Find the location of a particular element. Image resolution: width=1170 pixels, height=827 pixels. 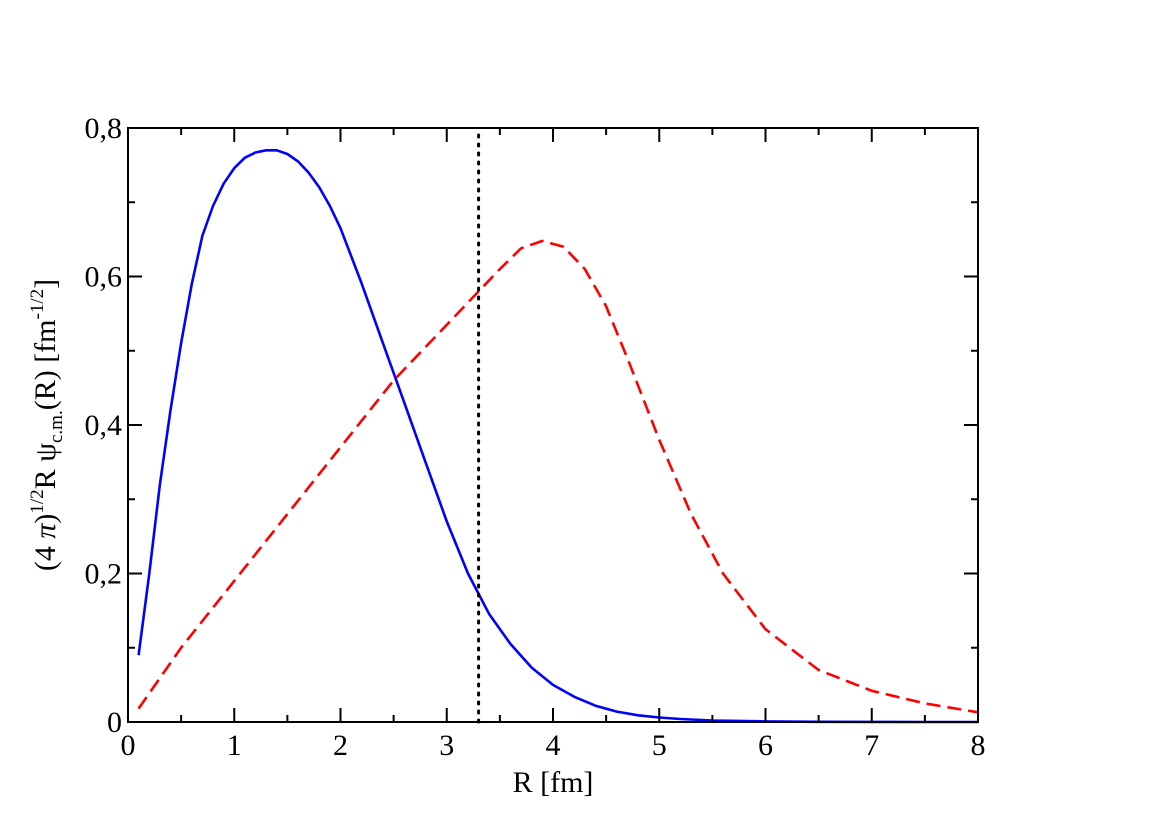

x-tick-label-2: 2 is located at coordinates (340, 745).